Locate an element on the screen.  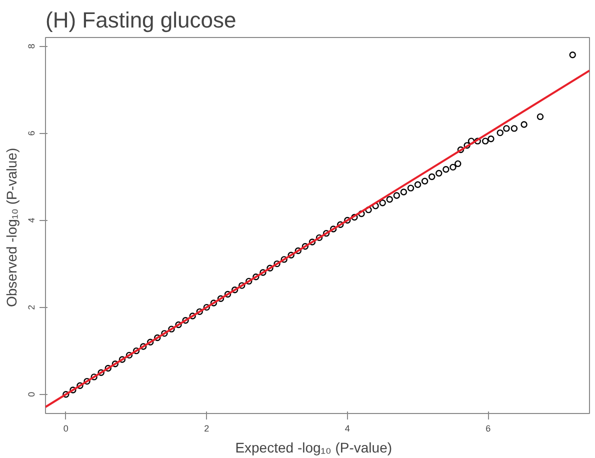
x-tick-label: 4 is located at coordinates (347, 429).